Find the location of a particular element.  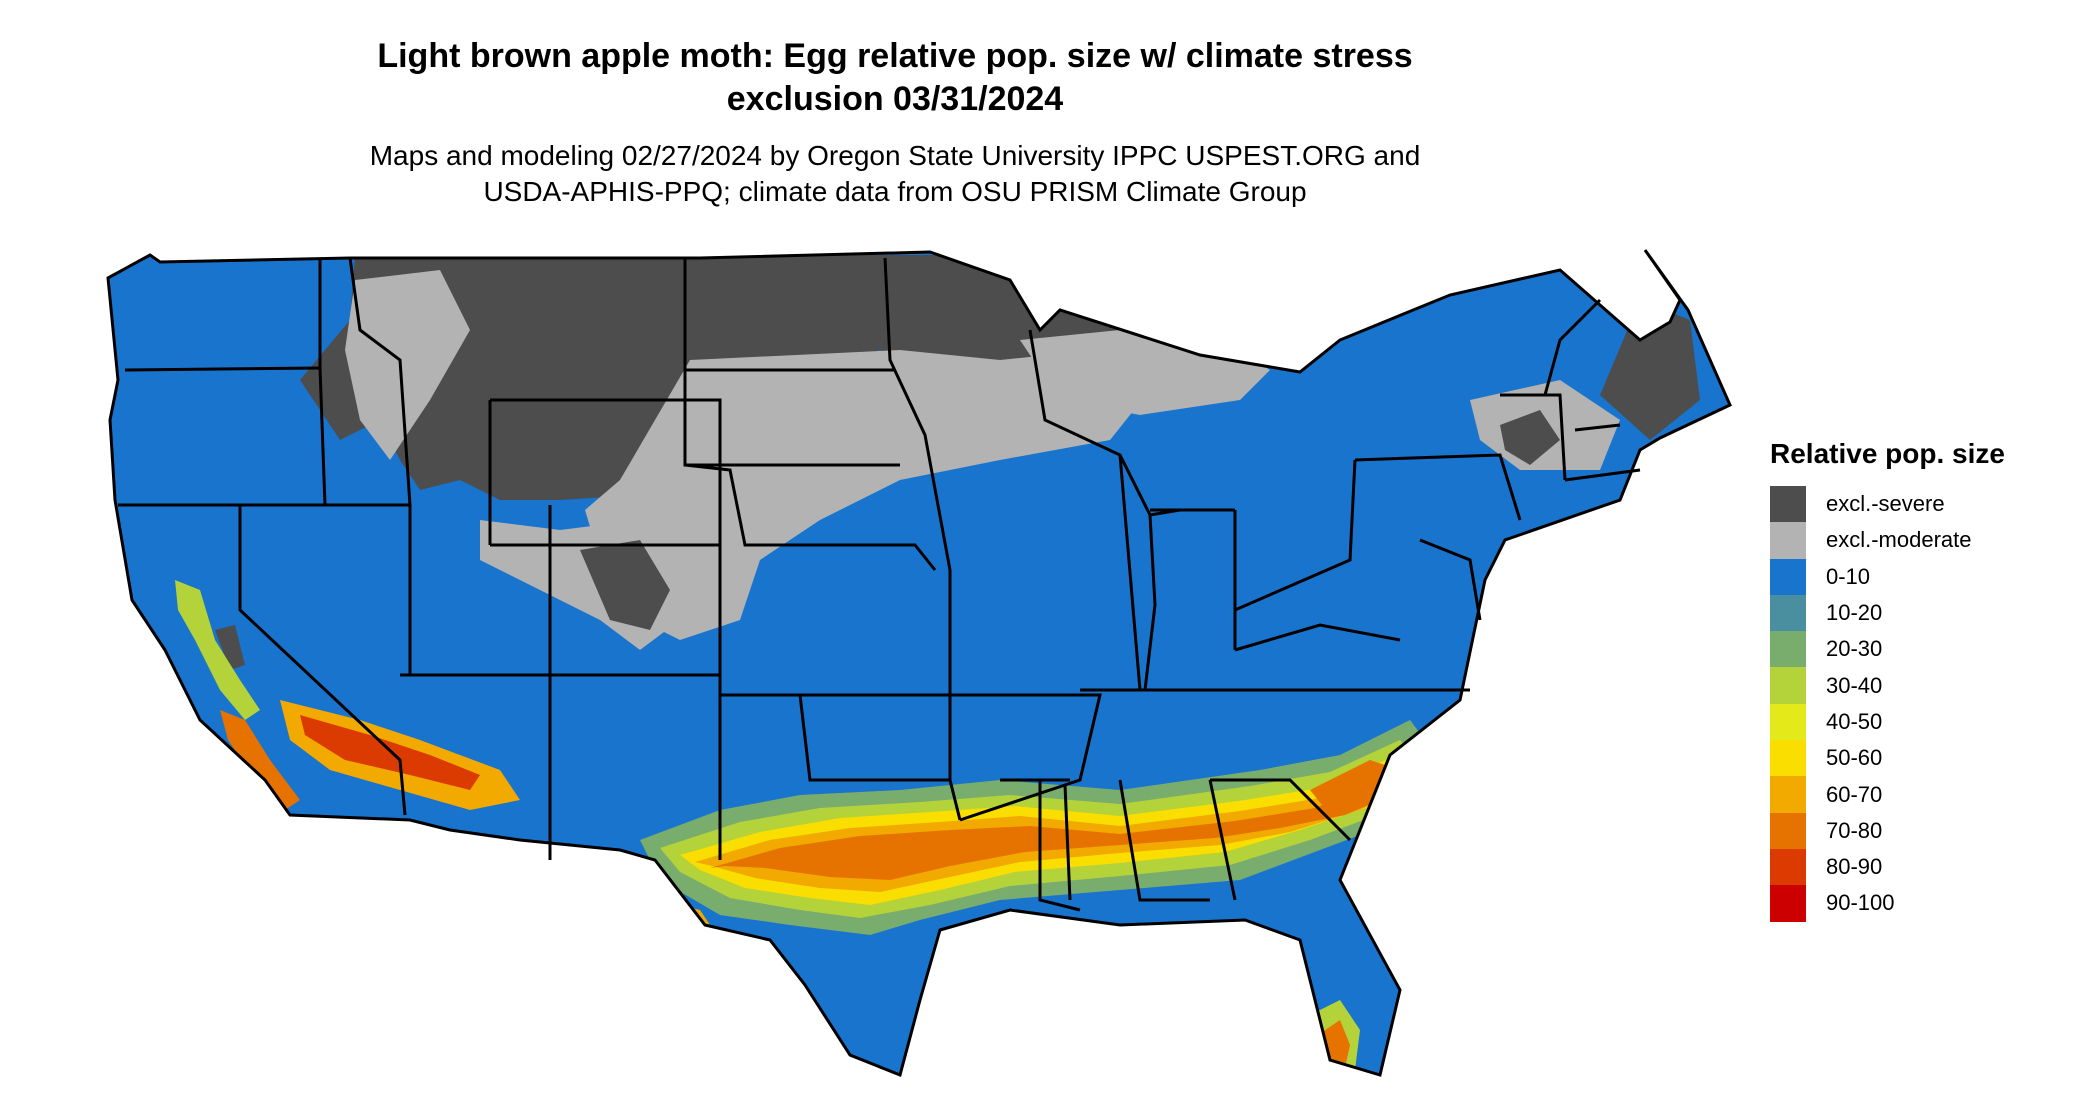

legend-item: 80-90 is located at coordinates (1930, 867).